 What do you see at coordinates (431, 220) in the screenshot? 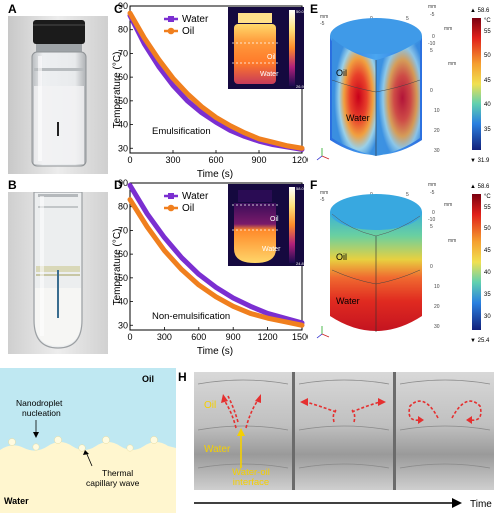
I see `axis-val-f-6: -10` at bounding box center [431, 220].